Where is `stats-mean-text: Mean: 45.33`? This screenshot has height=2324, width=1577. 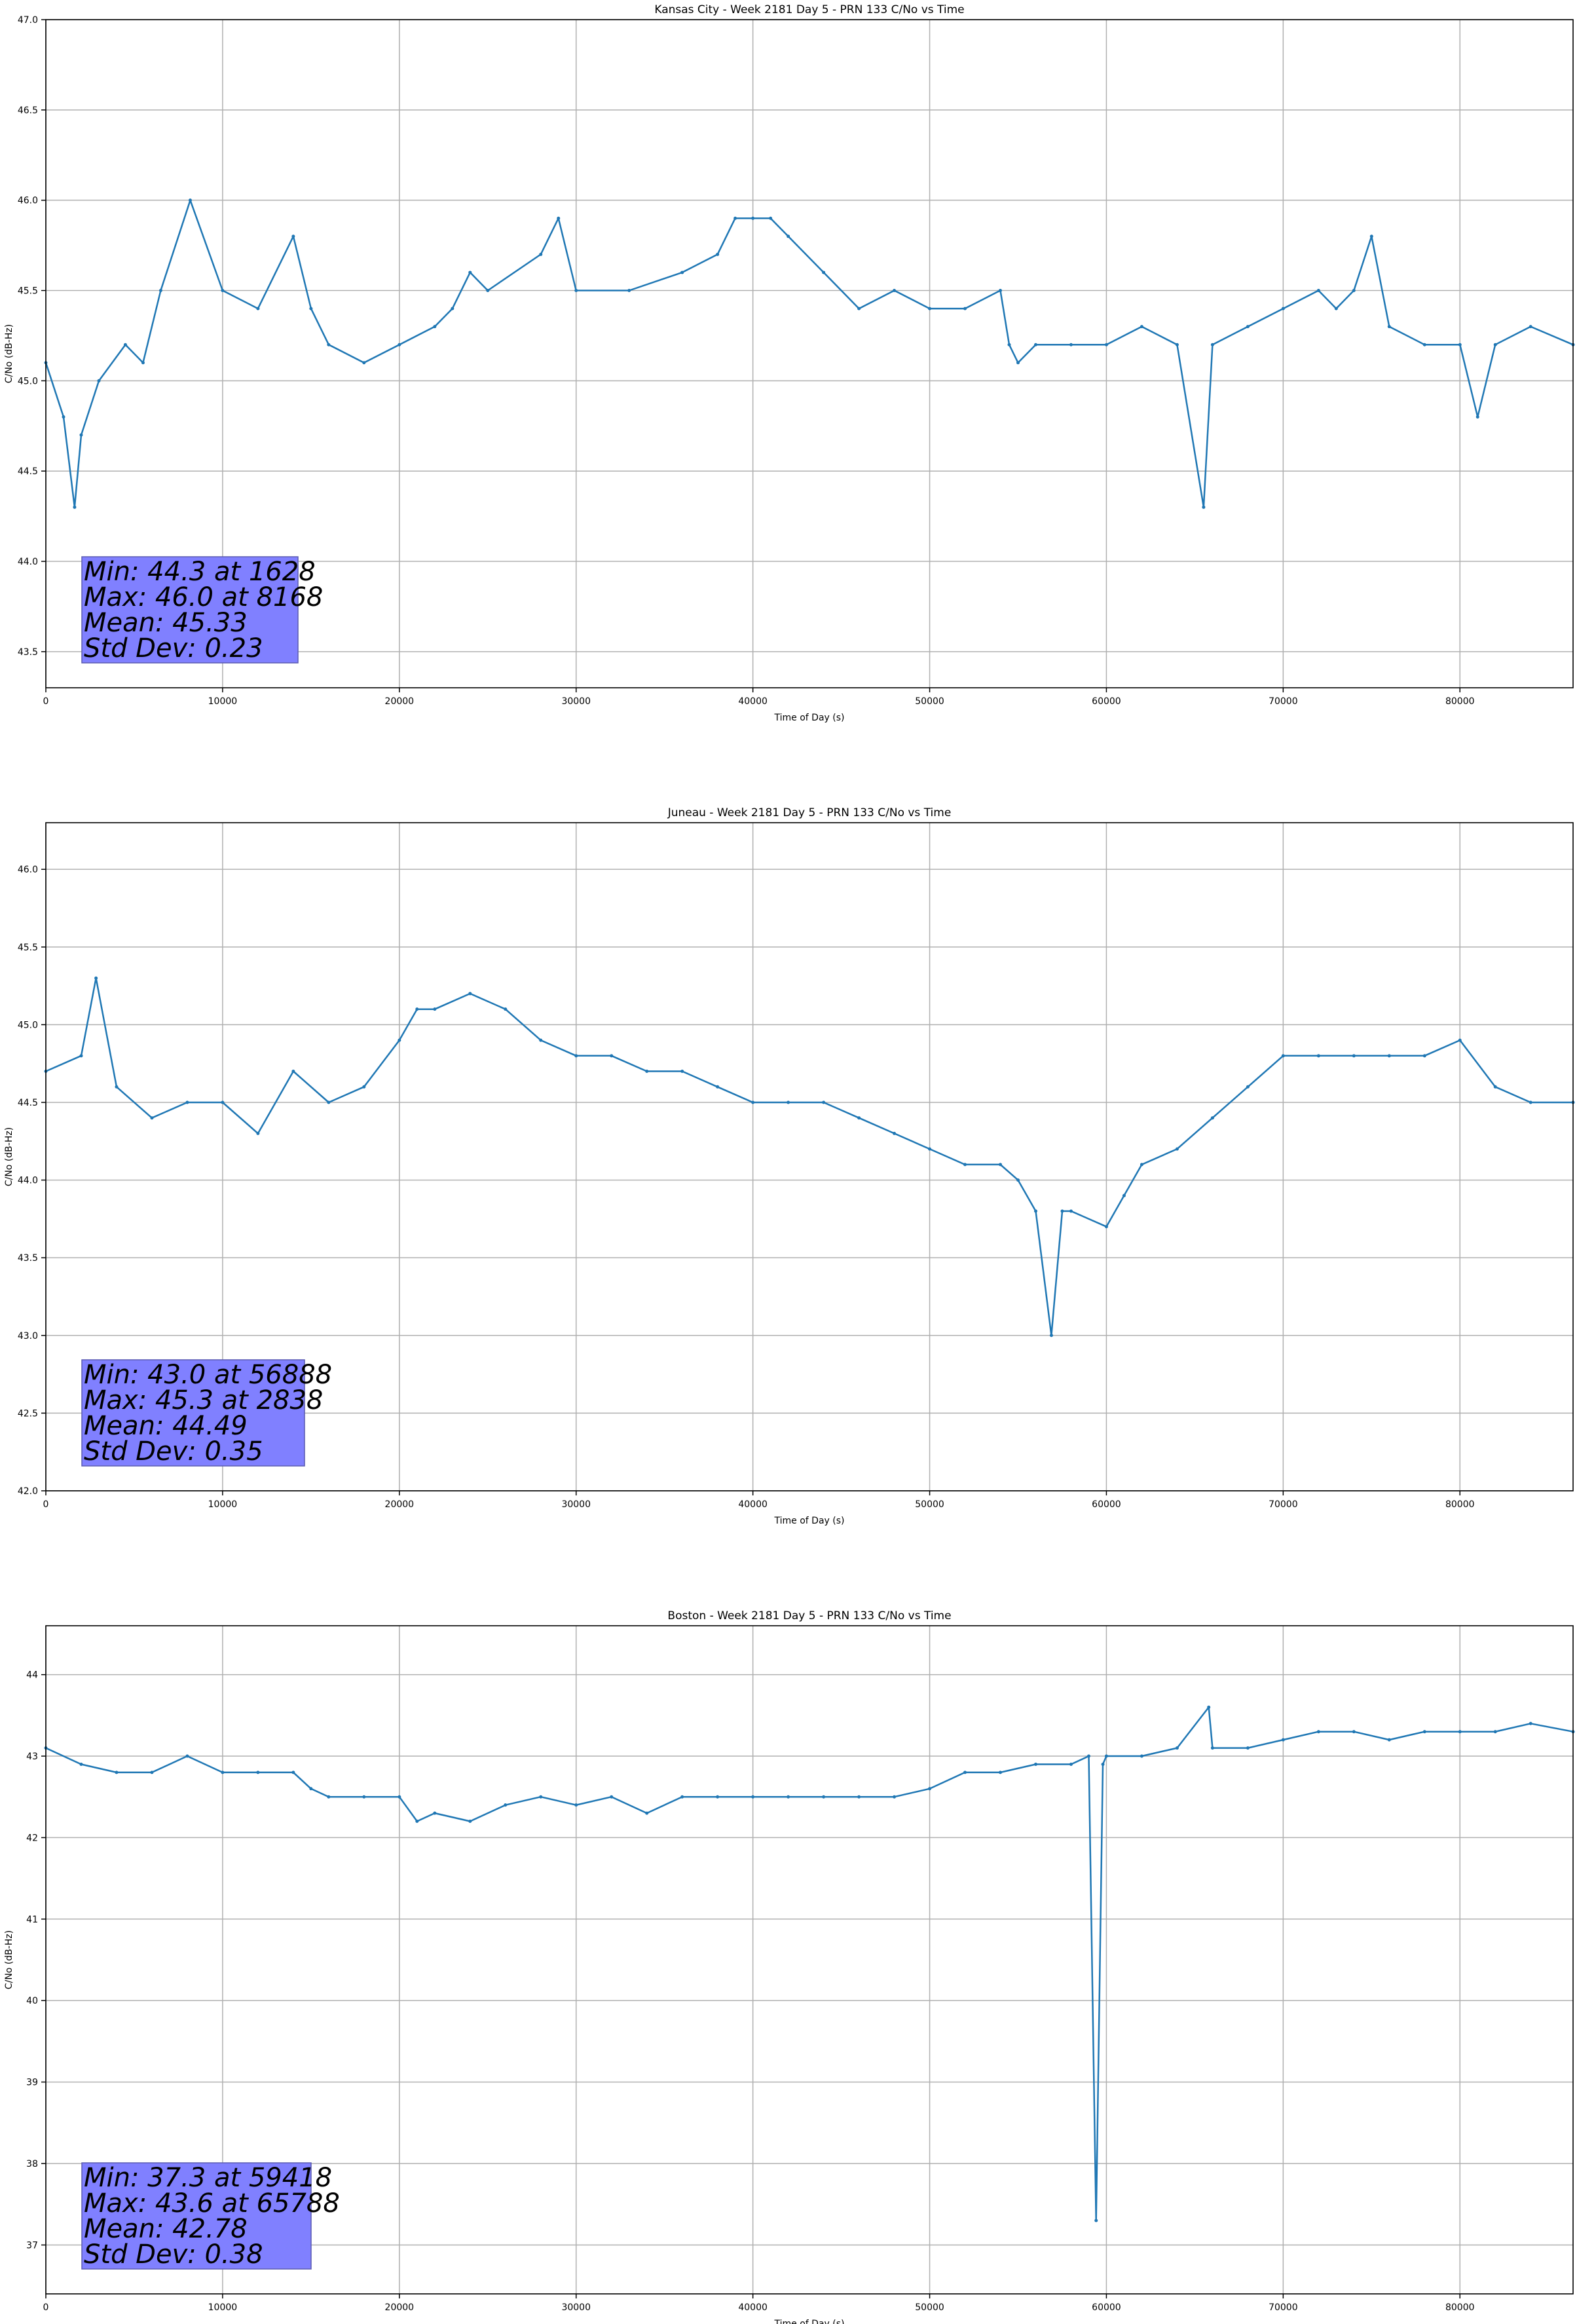 stats-mean-text: Mean: 45.33 is located at coordinates (166, 623).